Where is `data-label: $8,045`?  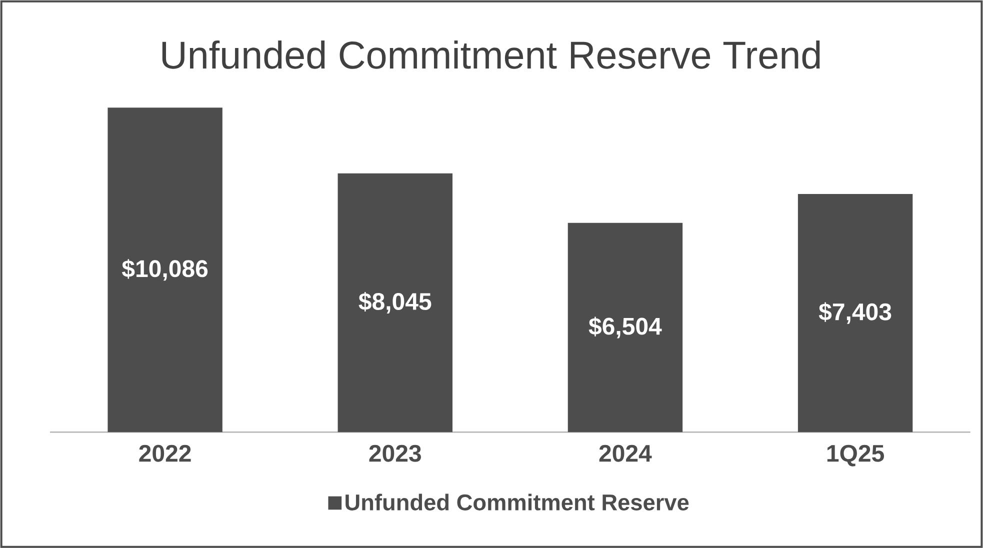
data-label: $8,045 is located at coordinates (395, 303).